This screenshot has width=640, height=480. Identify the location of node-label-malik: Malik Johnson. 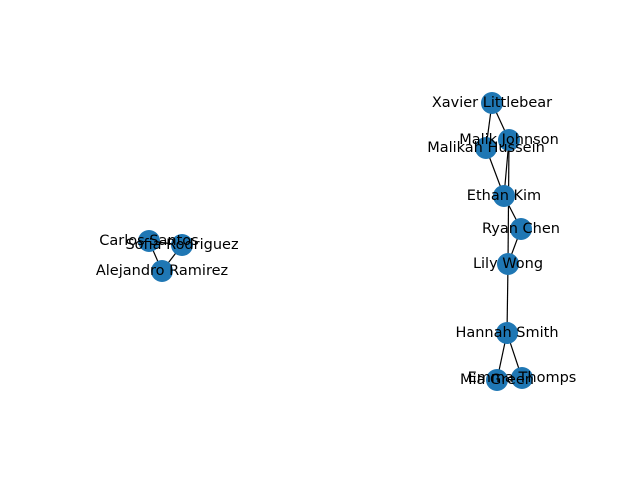
(509, 140).